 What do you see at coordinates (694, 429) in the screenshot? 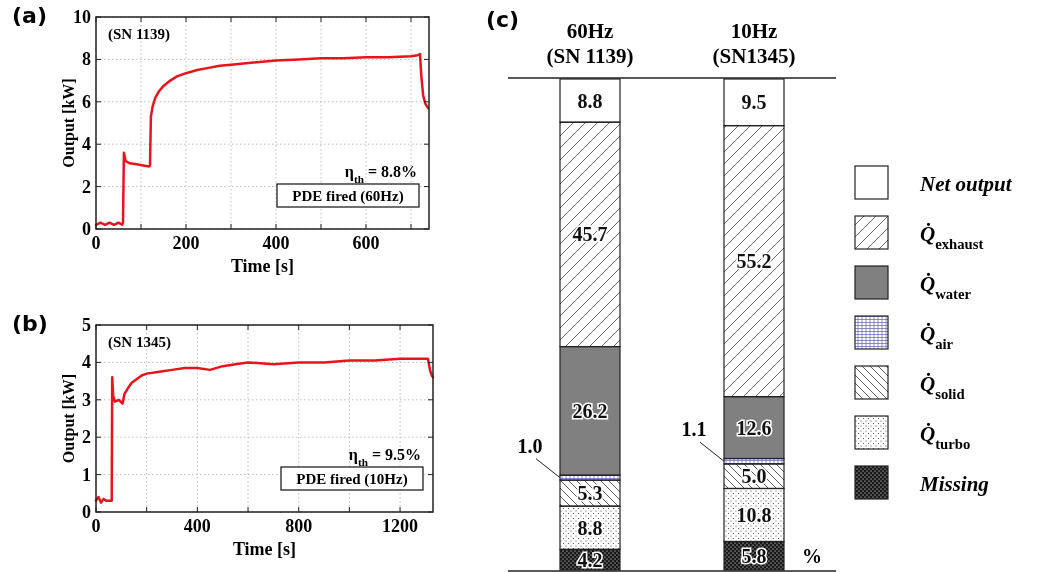
I see `data-label: 1.1` at bounding box center [694, 429].